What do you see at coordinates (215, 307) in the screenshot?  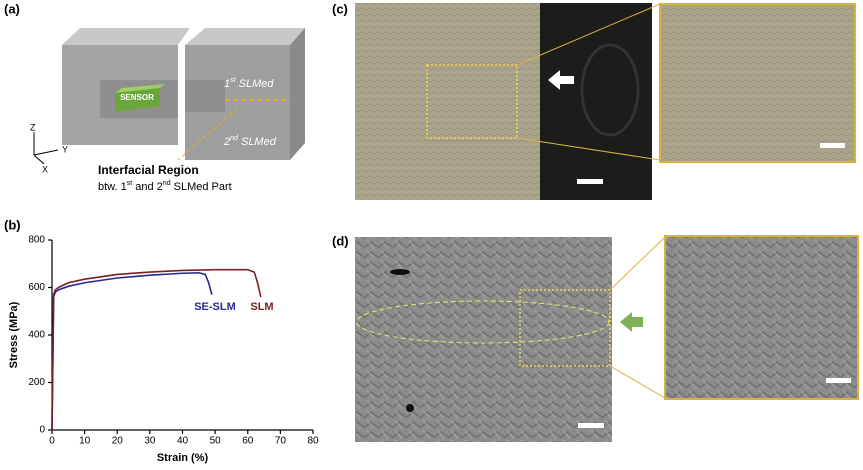 I see `series-label: SE-SLM` at bounding box center [215, 307].